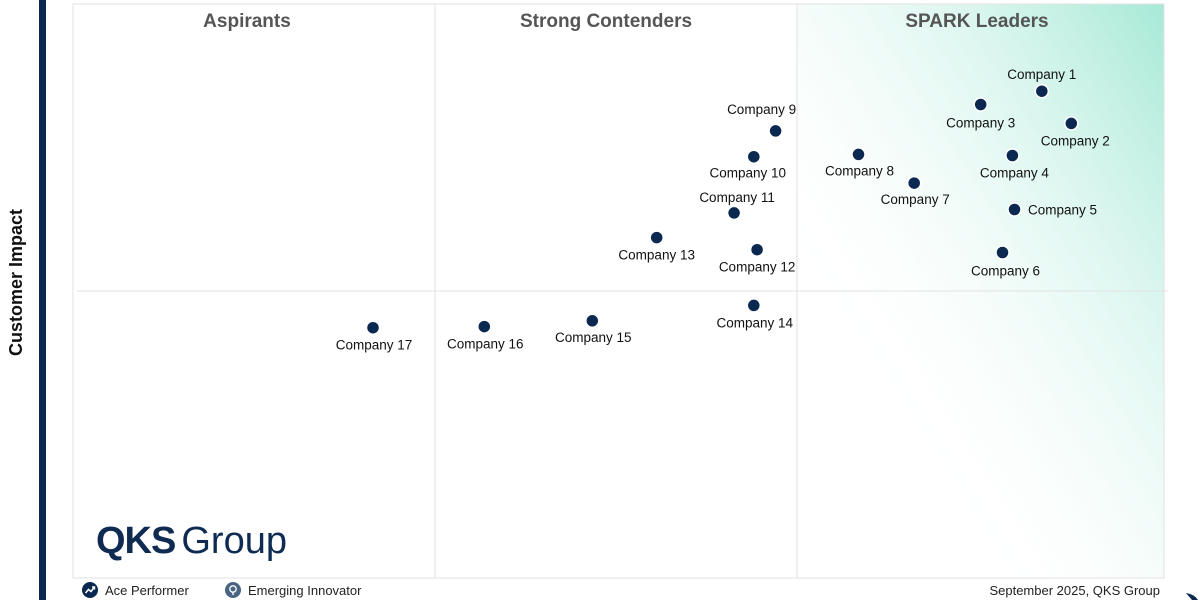 The width and height of the screenshot is (1200, 600). I want to click on data-label-company-6: Company 6, so click(1005, 271).